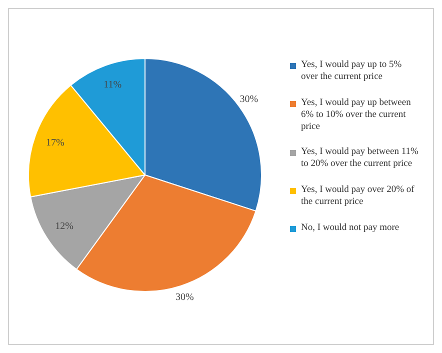  What do you see at coordinates (356, 116) in the screenshot?
I see `legend-label: Yes, I would pay up between 6% to 10% over the current price` at bounding box center [356, 116].